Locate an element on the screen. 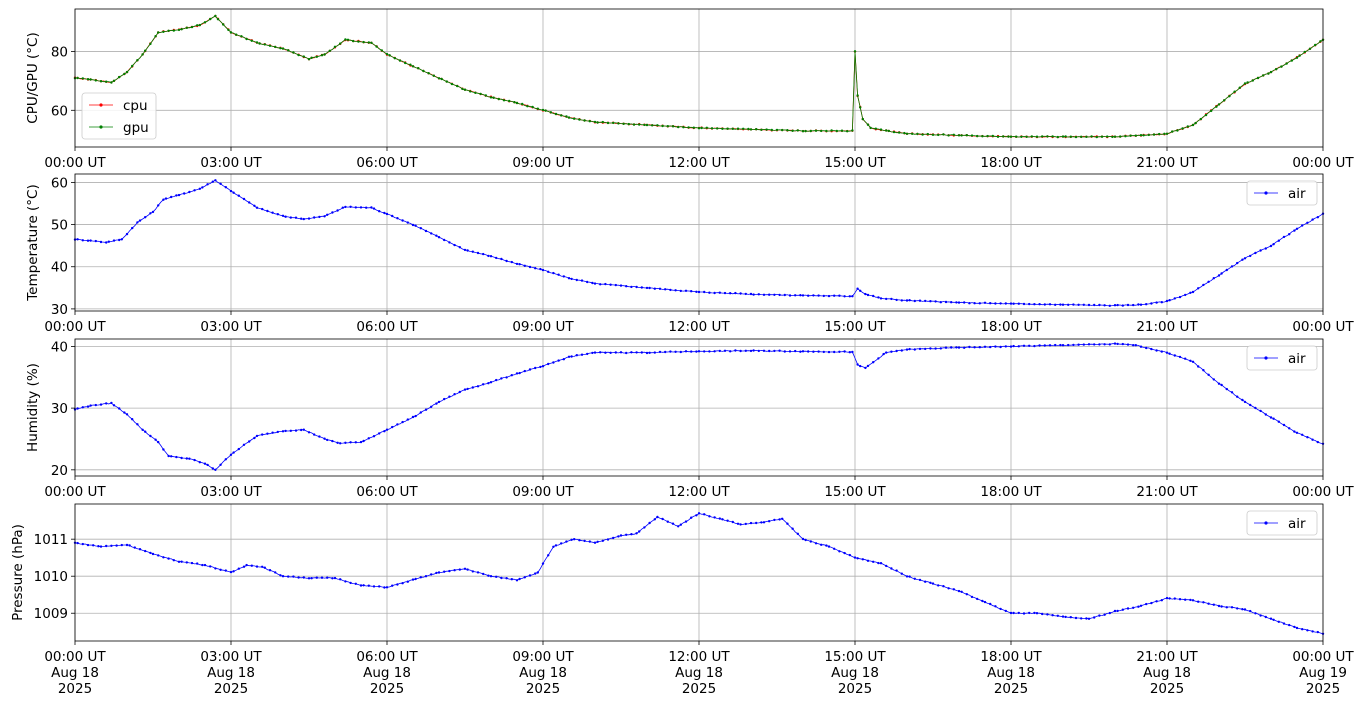 This screenshot has width=1364, height=707. x-tick-label-line: 03:00 UT is located at coordinates (231, 657).